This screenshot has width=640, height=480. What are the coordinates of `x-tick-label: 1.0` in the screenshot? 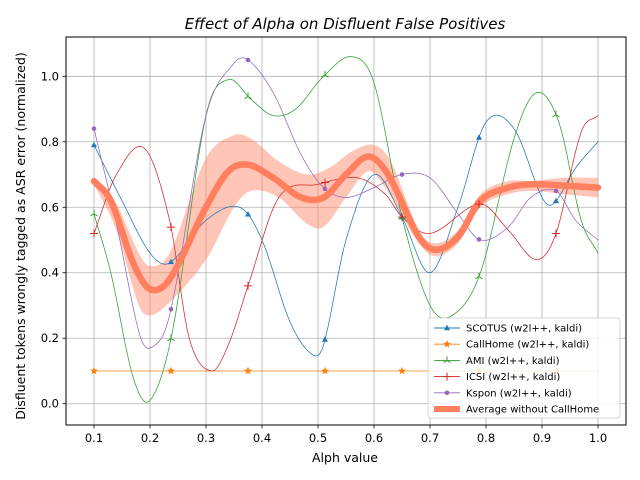 It's located at (598, 438).